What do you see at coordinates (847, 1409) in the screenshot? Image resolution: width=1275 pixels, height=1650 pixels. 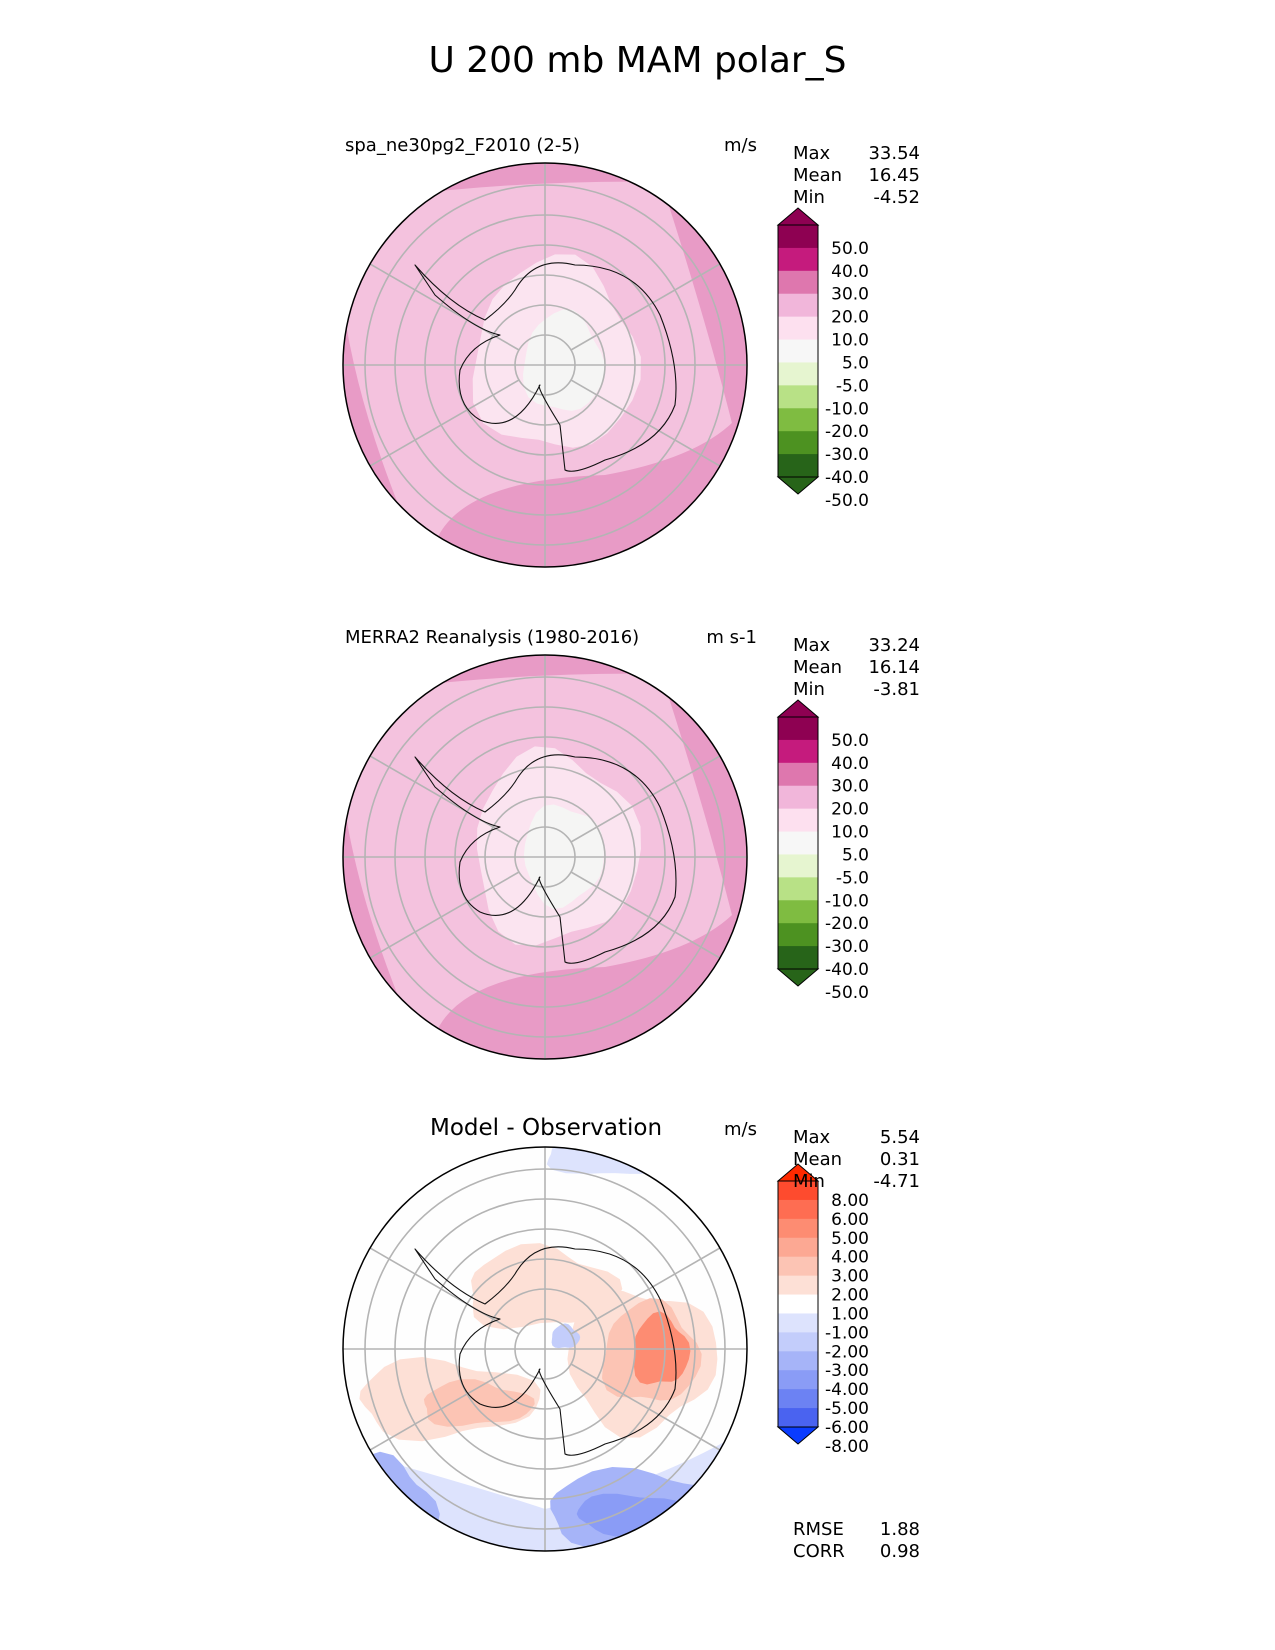 I see `colorbar-tick-label: -5.00` at bounding box center [847, 1409].